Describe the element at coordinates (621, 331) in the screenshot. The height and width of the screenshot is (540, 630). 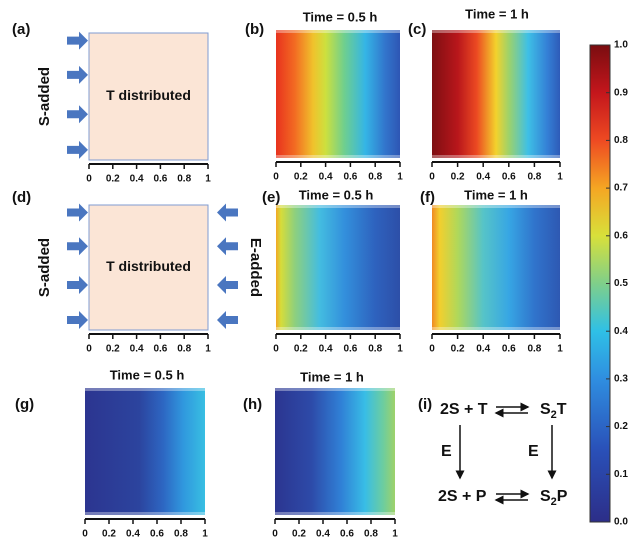
I see `colorbar-tick-label: 0.4` at that location.